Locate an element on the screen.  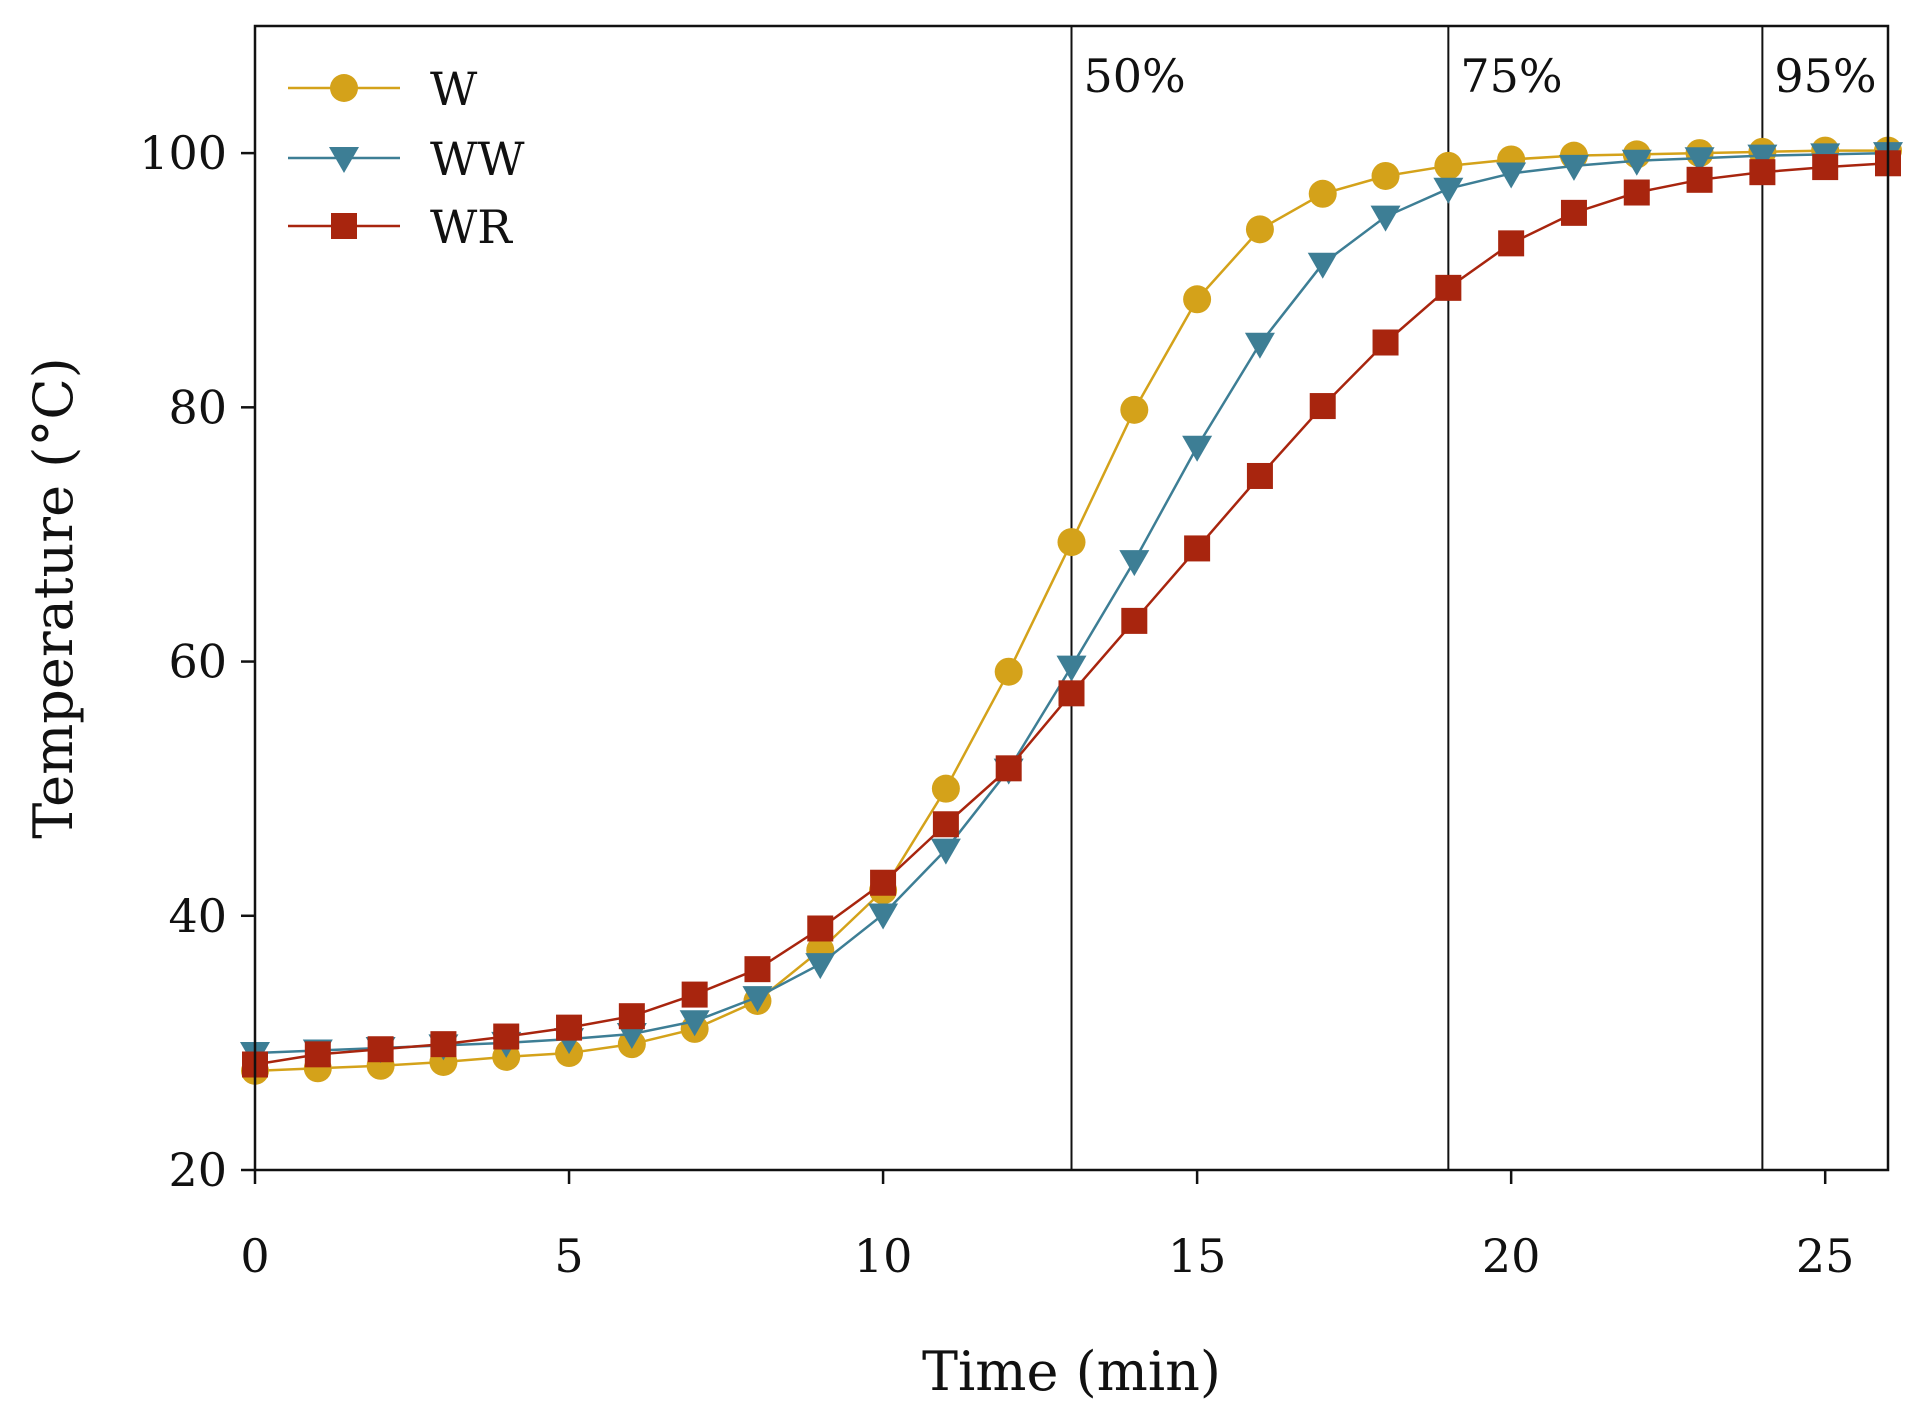
legend-marker-w is located at coordinates (344, 88).